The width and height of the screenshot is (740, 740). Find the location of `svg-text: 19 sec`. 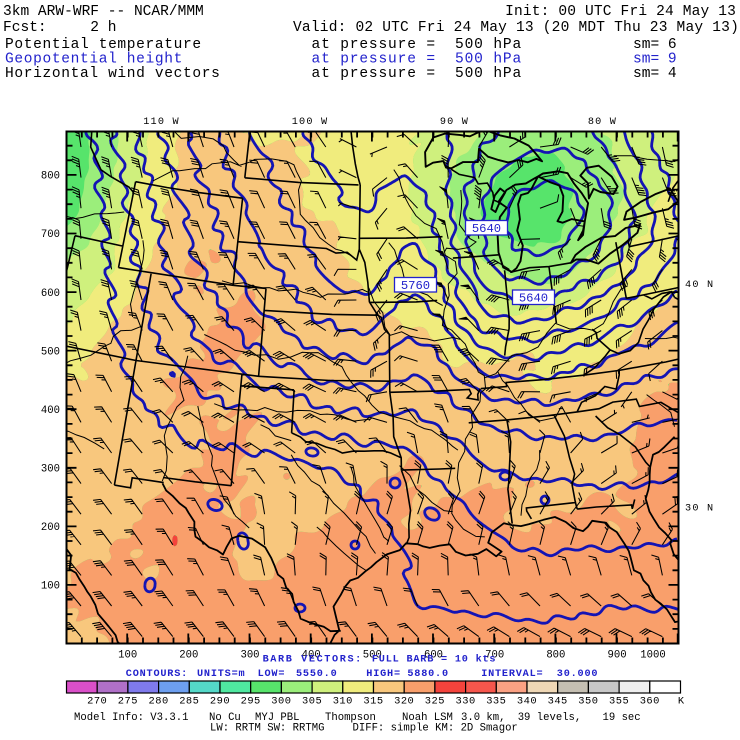

svg-text: 19 sec is located at coordinates (622, 718).